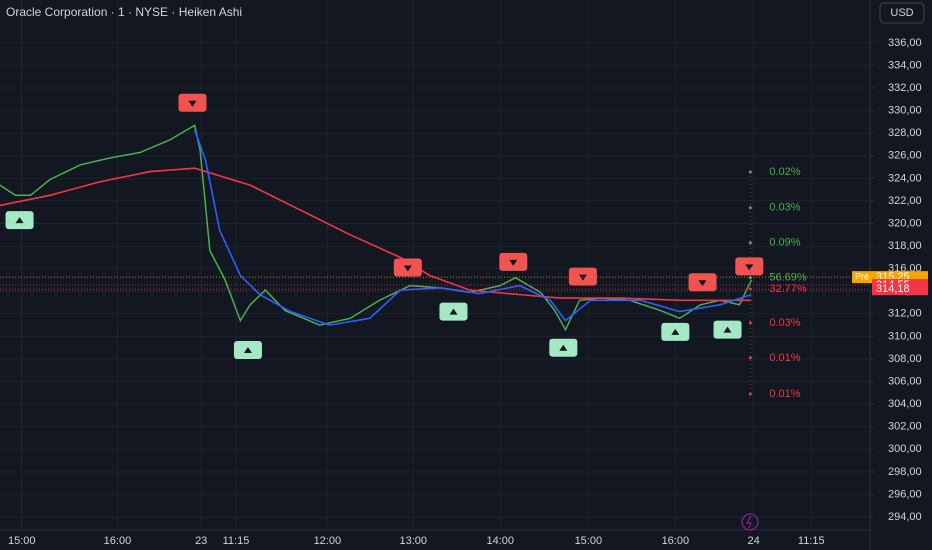 The height and width of the screenshot is (550, 932). What do you see at coordinates (788, 289) in the screenshot?
I see `level-label: 32.77%` at bounding box center [788, 289].